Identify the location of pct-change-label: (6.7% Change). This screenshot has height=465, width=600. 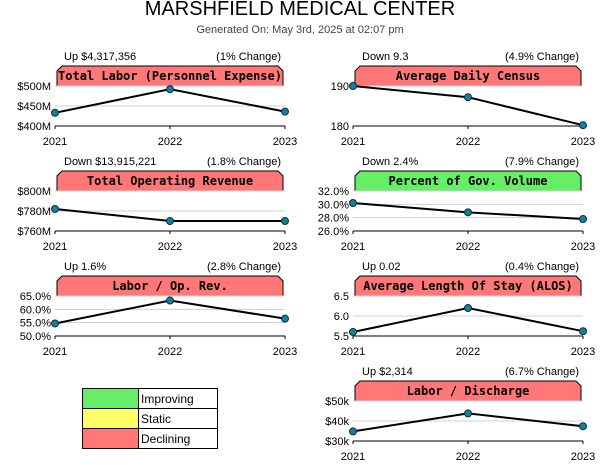
(542, 372).